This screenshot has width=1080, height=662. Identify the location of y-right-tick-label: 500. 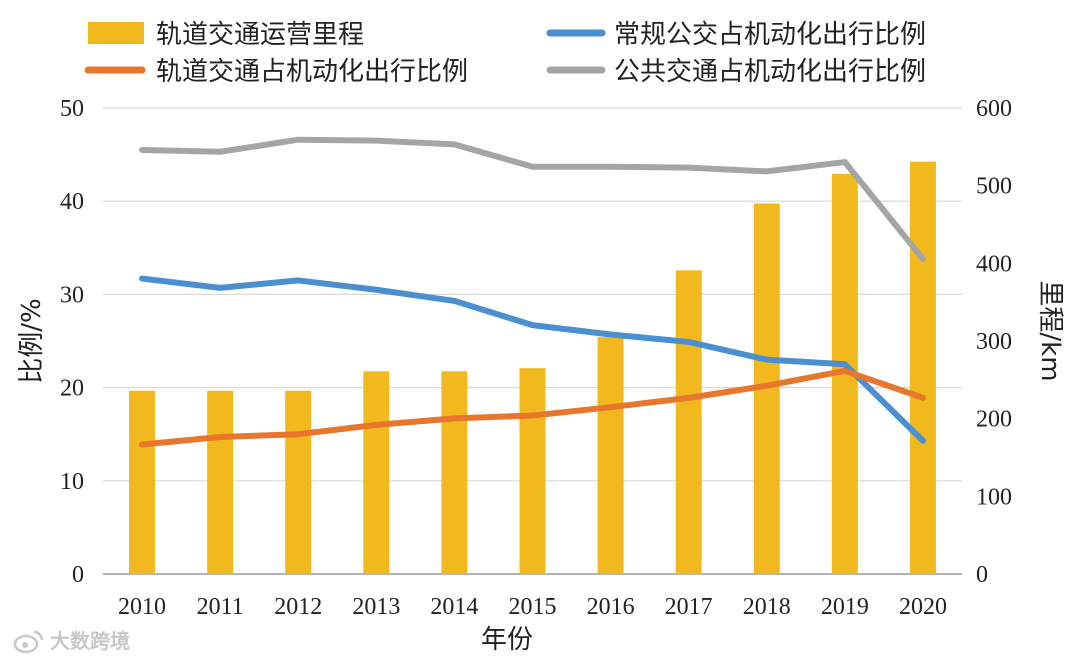
(994, 187).